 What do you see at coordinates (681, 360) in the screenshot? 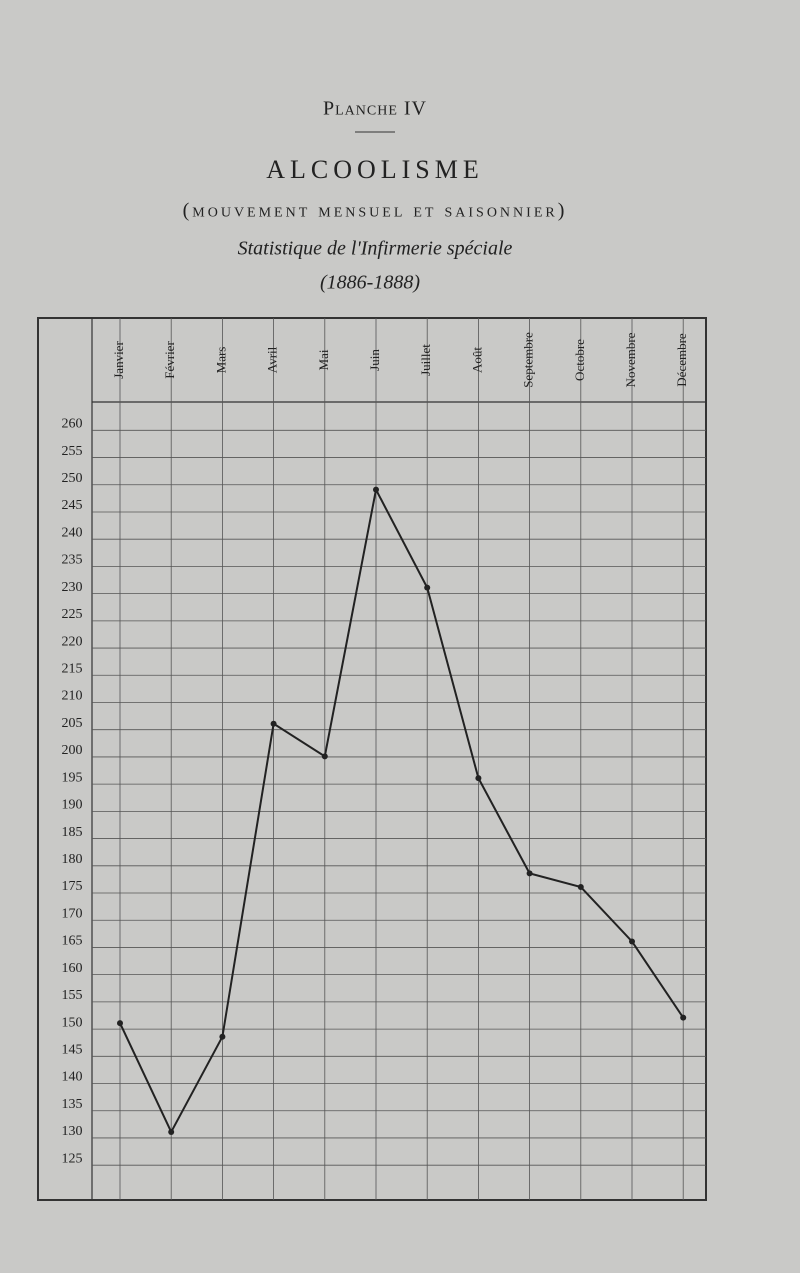
I see `x-tick-label: Décembre` at bounding box center [681, 360].